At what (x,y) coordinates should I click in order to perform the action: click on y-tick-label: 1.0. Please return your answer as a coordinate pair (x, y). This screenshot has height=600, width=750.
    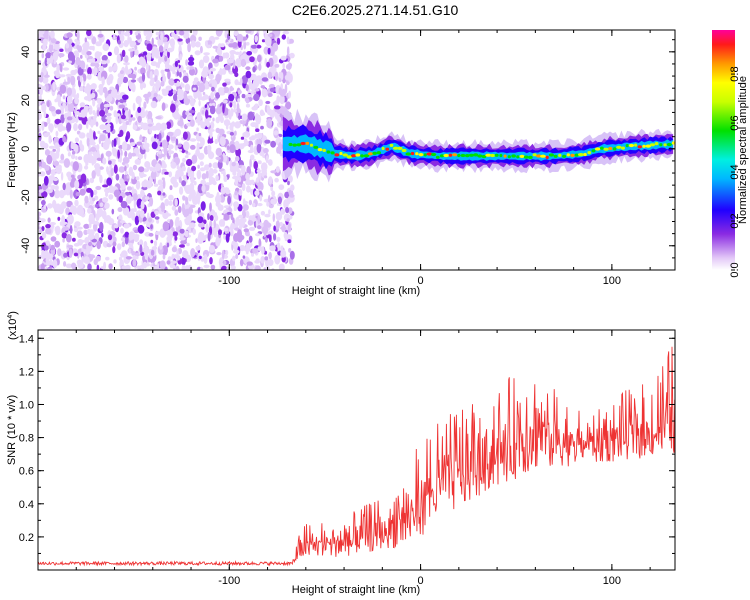
    Looking at the image, I should click on (26, 405).